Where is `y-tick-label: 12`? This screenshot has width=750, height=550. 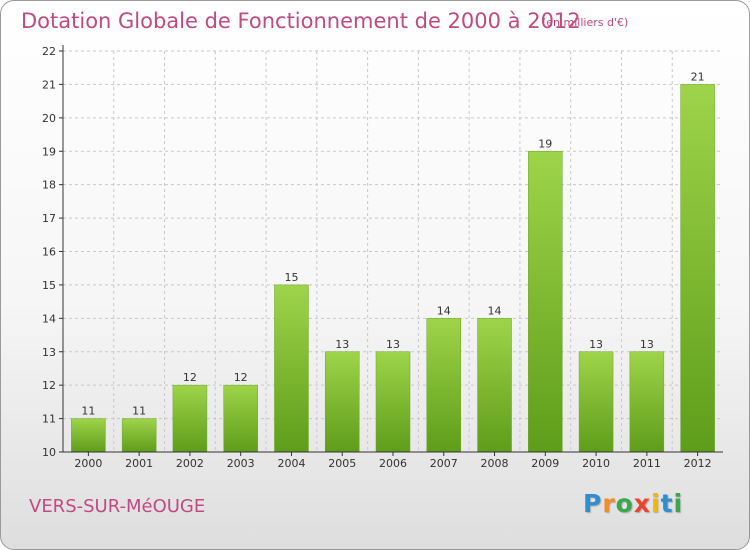 y-tick-label: 12 is located at coordinates (49, 385).